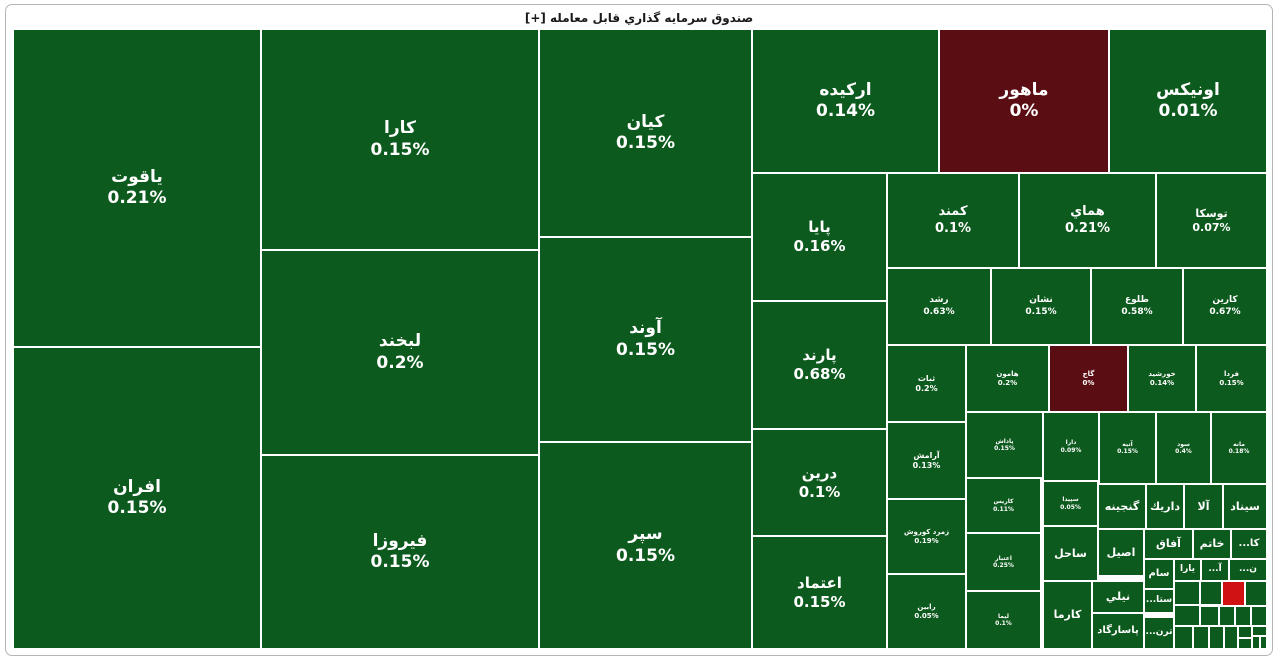 The width and height of the screenshot is (1280, 662). I want to click on treemap-cell-37: مانه 0.18%, so click(1239, 448).